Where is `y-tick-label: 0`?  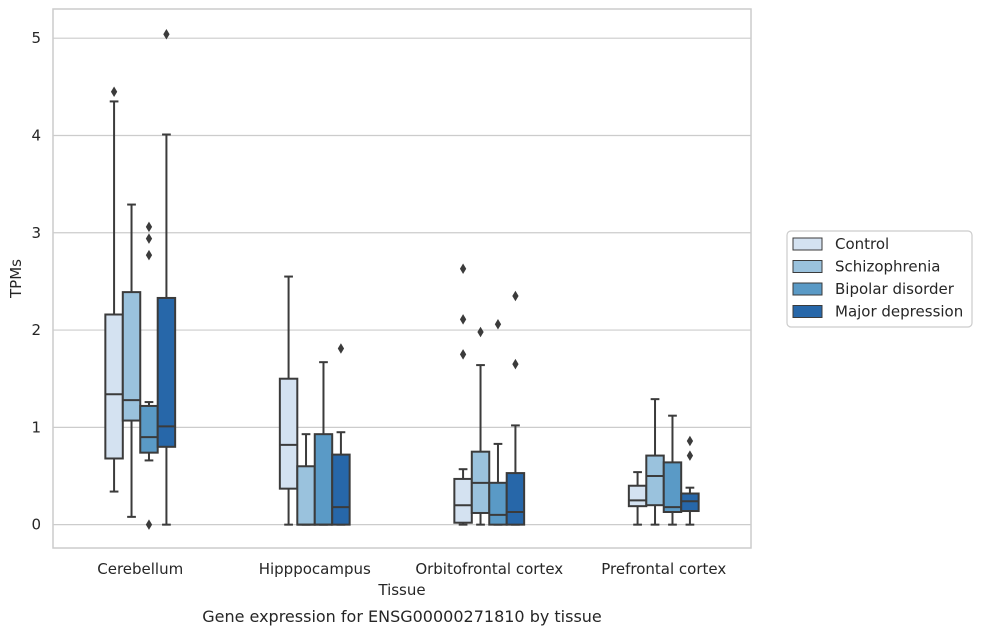 y-tick-label: 0 is located at coordinates (36, 525).